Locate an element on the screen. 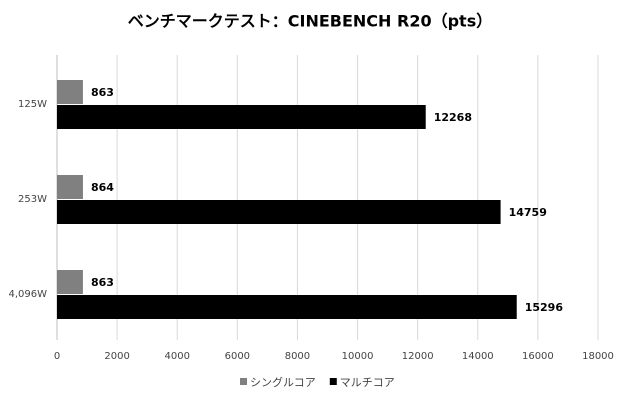 The height and width of the screenshot is (400, 620). x-tick-label: 4000 is located at coordinates (176, 356).